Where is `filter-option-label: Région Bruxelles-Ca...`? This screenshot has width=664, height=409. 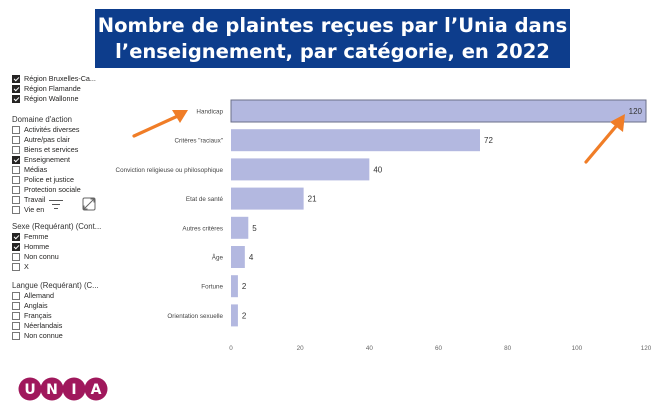 filter-option-label: Région Bruxelles-Ca... is located at coordinates (60, 78).